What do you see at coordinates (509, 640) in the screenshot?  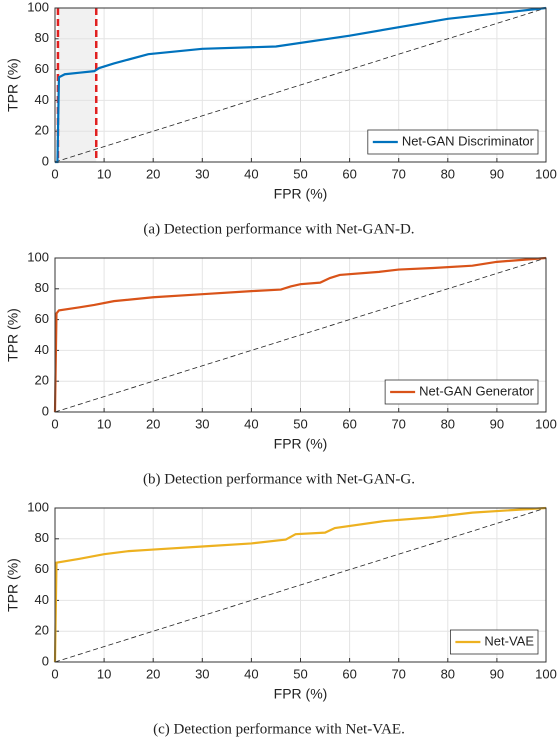 I see `legend-label: Net-VAE` at bounding box center [509, 640].